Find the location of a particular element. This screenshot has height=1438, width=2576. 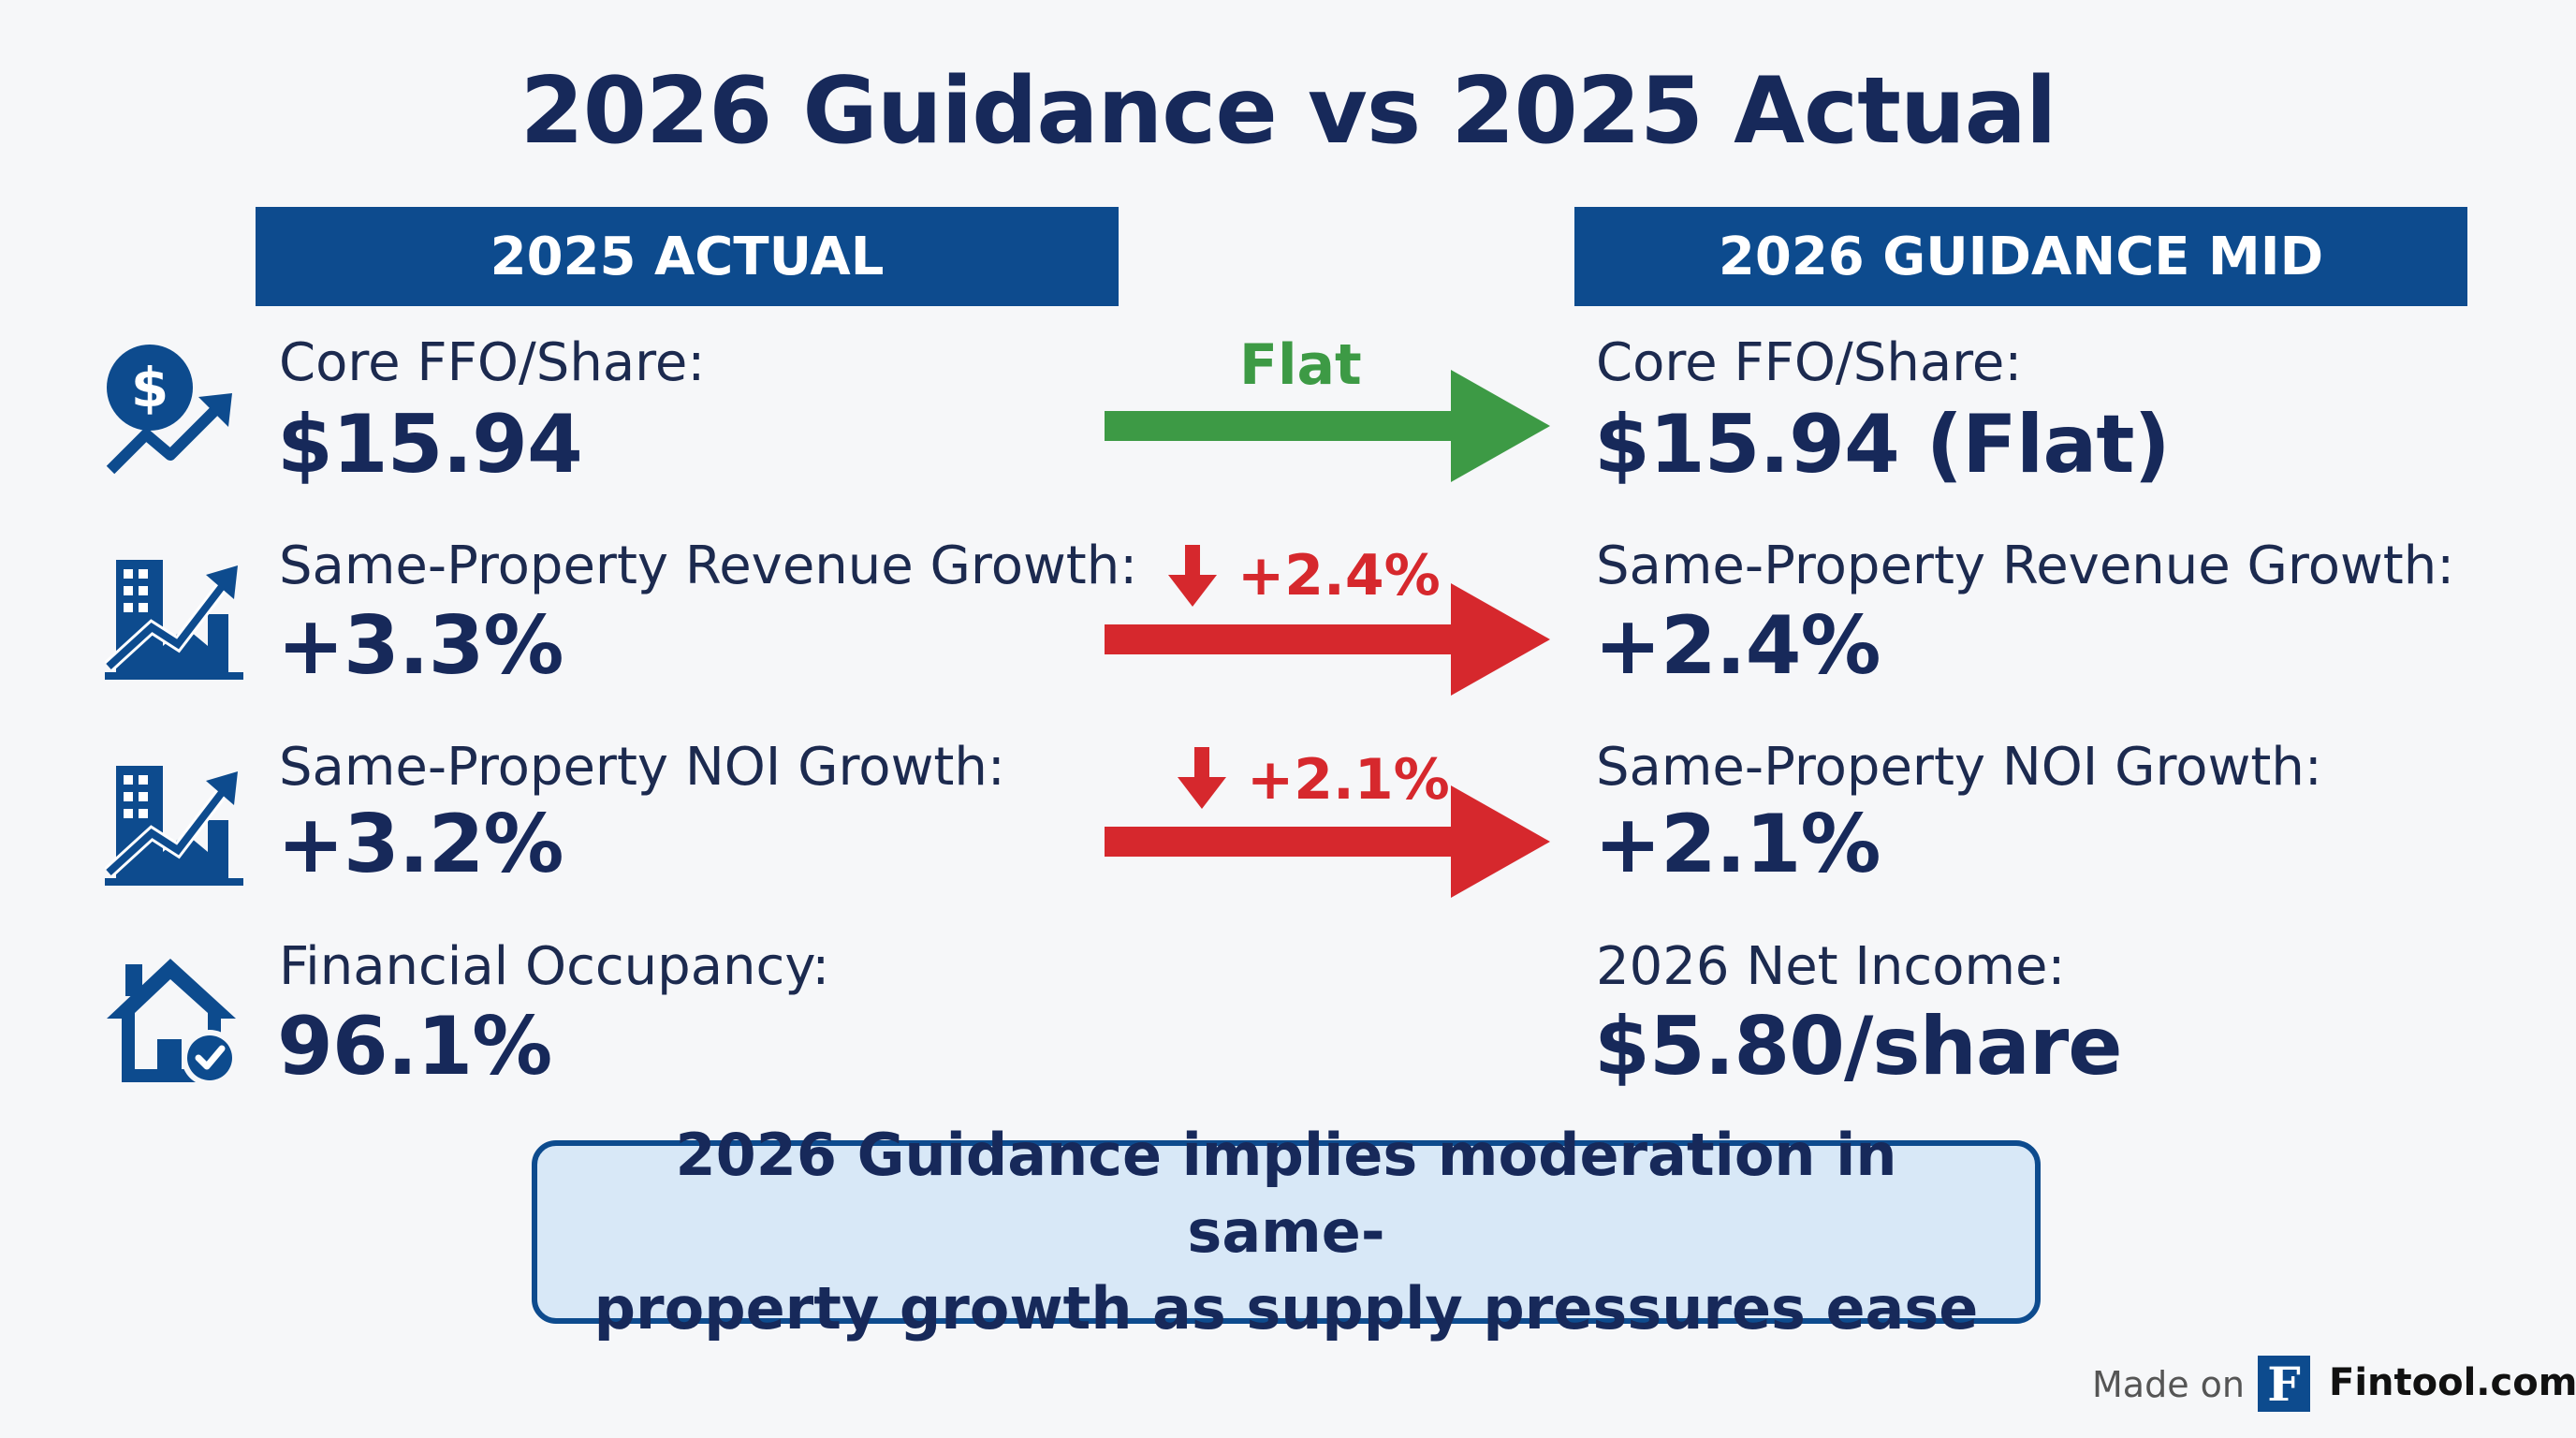

right-label-noi-growth: Same-Property NOI Growth: is located at coordinates (1959, 767).